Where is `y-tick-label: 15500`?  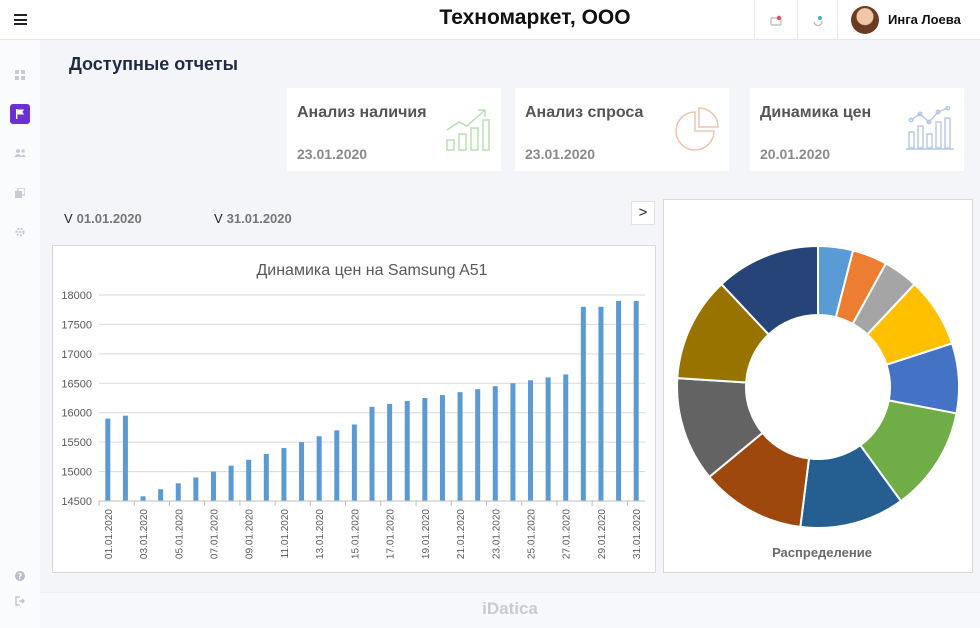 y-tick-label: 15500 is located at coordinates (76, 443).